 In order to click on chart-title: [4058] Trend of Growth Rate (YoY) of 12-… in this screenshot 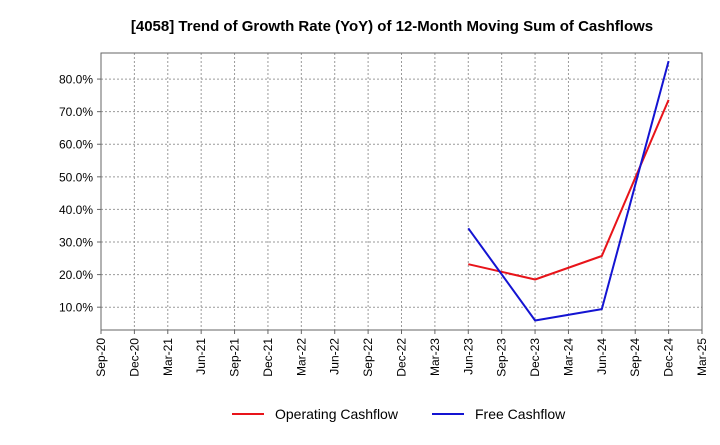, I will do `click(392, 26)`.